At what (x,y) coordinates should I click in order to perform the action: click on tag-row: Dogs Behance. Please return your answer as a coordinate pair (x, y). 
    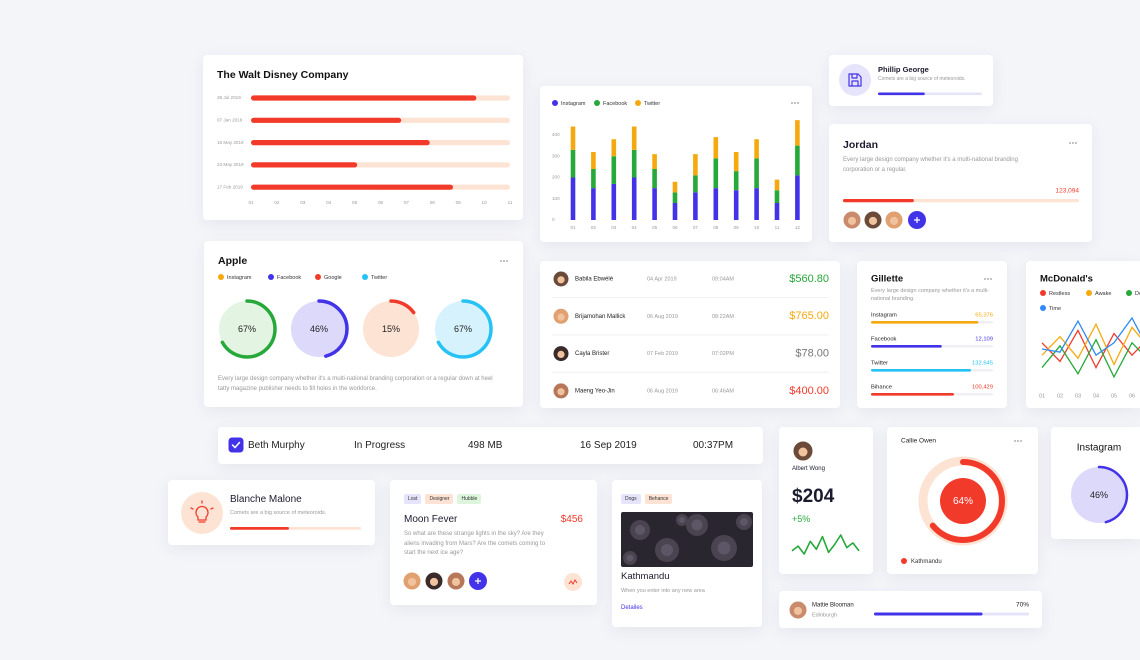
    Looking at the image, I should click on (647, 499).